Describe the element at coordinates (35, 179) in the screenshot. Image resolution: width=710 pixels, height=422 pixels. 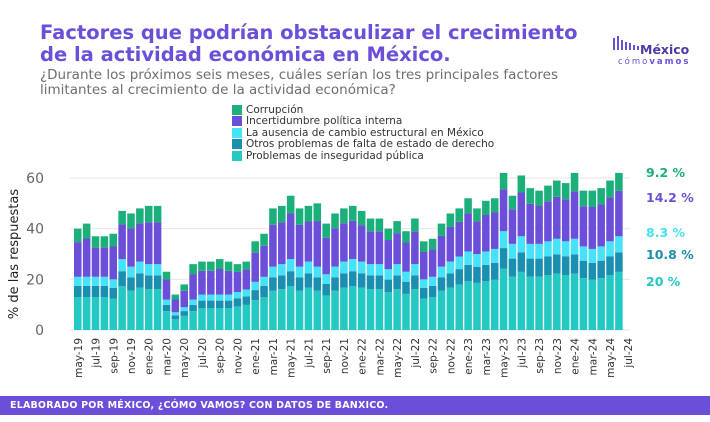
I see `y-tick-label: 60` at that location.